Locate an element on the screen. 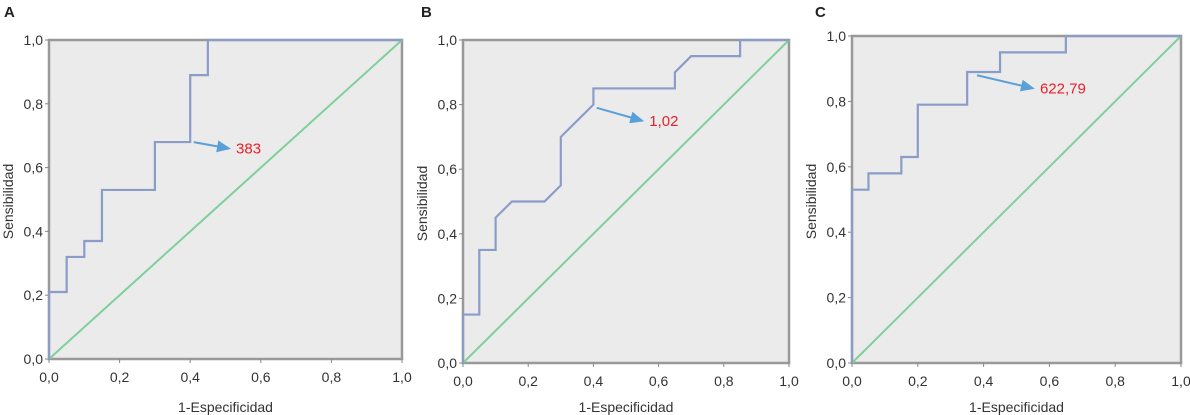  cutoff-label: 1,02 is located at coordinates (663, 121).